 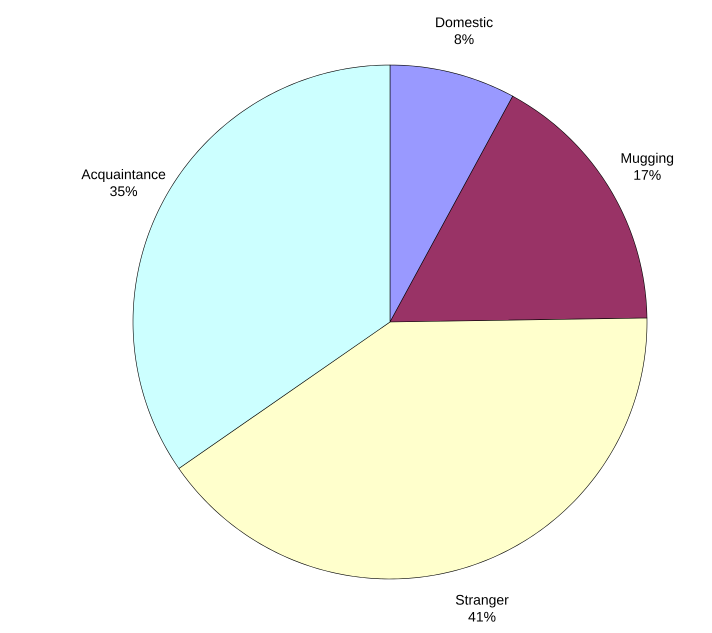 What do you see at coordinates (123, 175) in the screenshot?
I see `slice-label: Acquaintance` at bounding box center [123, 175].